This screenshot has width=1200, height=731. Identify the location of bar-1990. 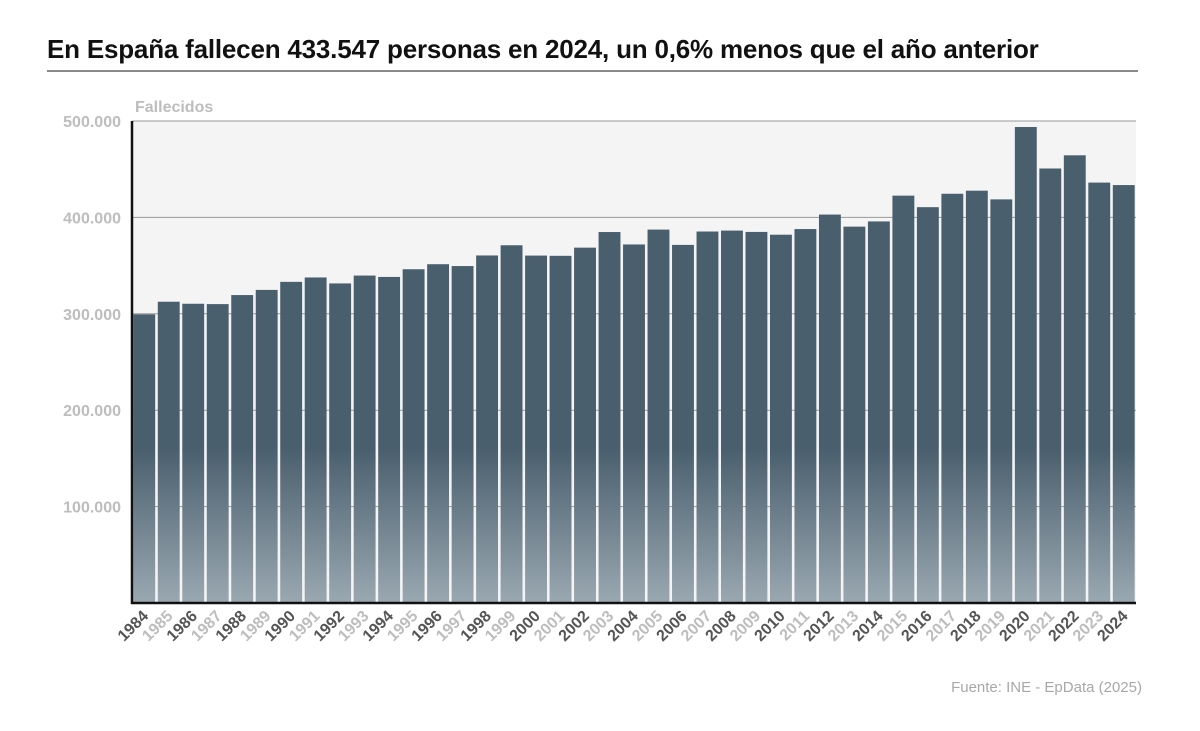
(291, 442).